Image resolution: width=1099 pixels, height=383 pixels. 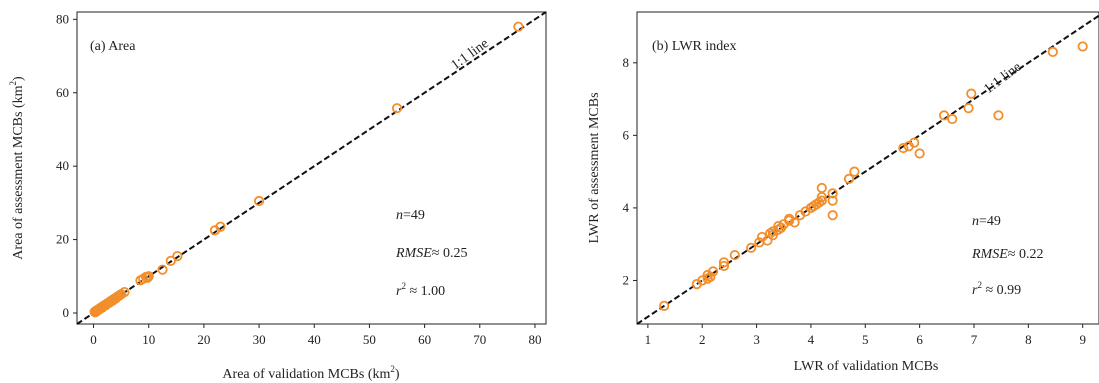 I want to click on panel-a-ylabel-tail: ), so click(x=18, y=78).